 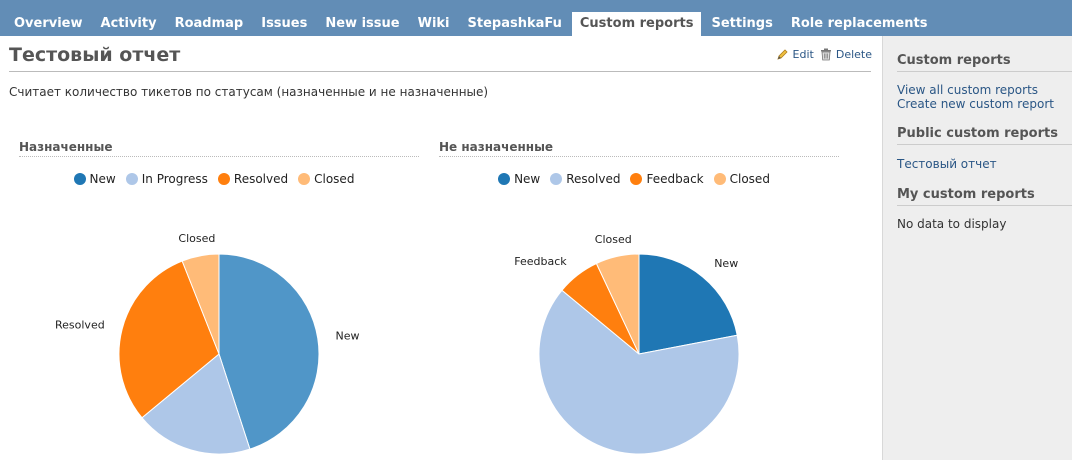 What do you see at coordinates (284, 23) in the screenshot?
I see `tab-issues: Issues` at bounding box center [284, 23].